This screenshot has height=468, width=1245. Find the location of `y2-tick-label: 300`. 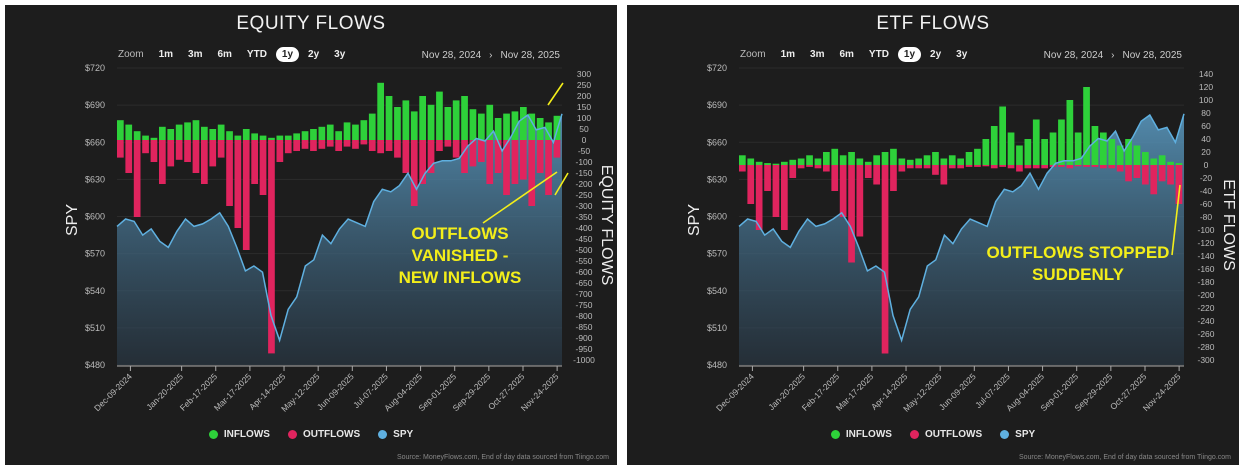

y2-tick-label: 300 is located at coordinates (584, 74).